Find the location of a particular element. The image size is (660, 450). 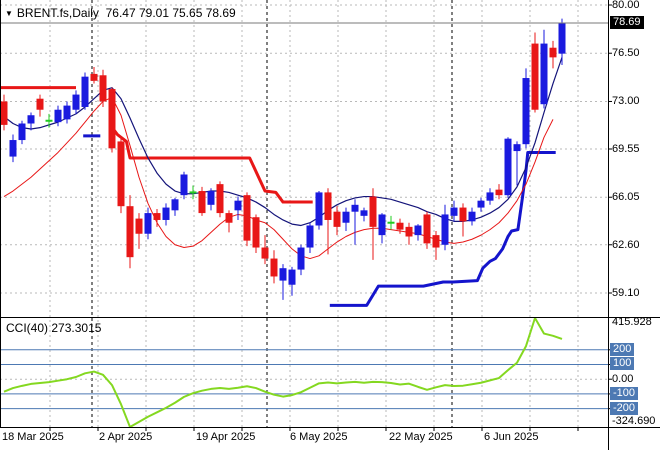

price-tick-label: 62.60 is located at coordinates (626, 244).